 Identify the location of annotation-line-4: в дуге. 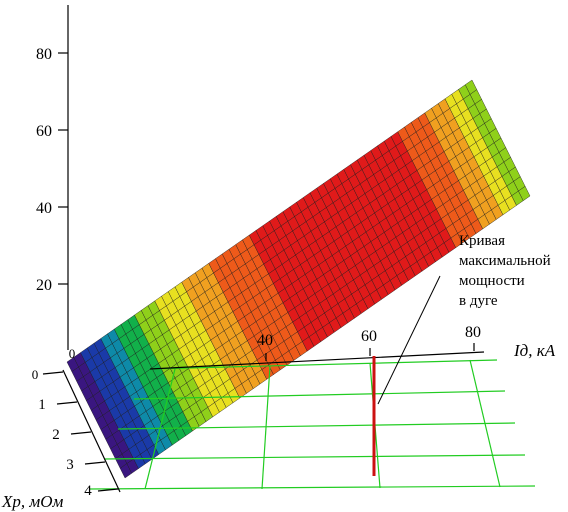
(478, 301).